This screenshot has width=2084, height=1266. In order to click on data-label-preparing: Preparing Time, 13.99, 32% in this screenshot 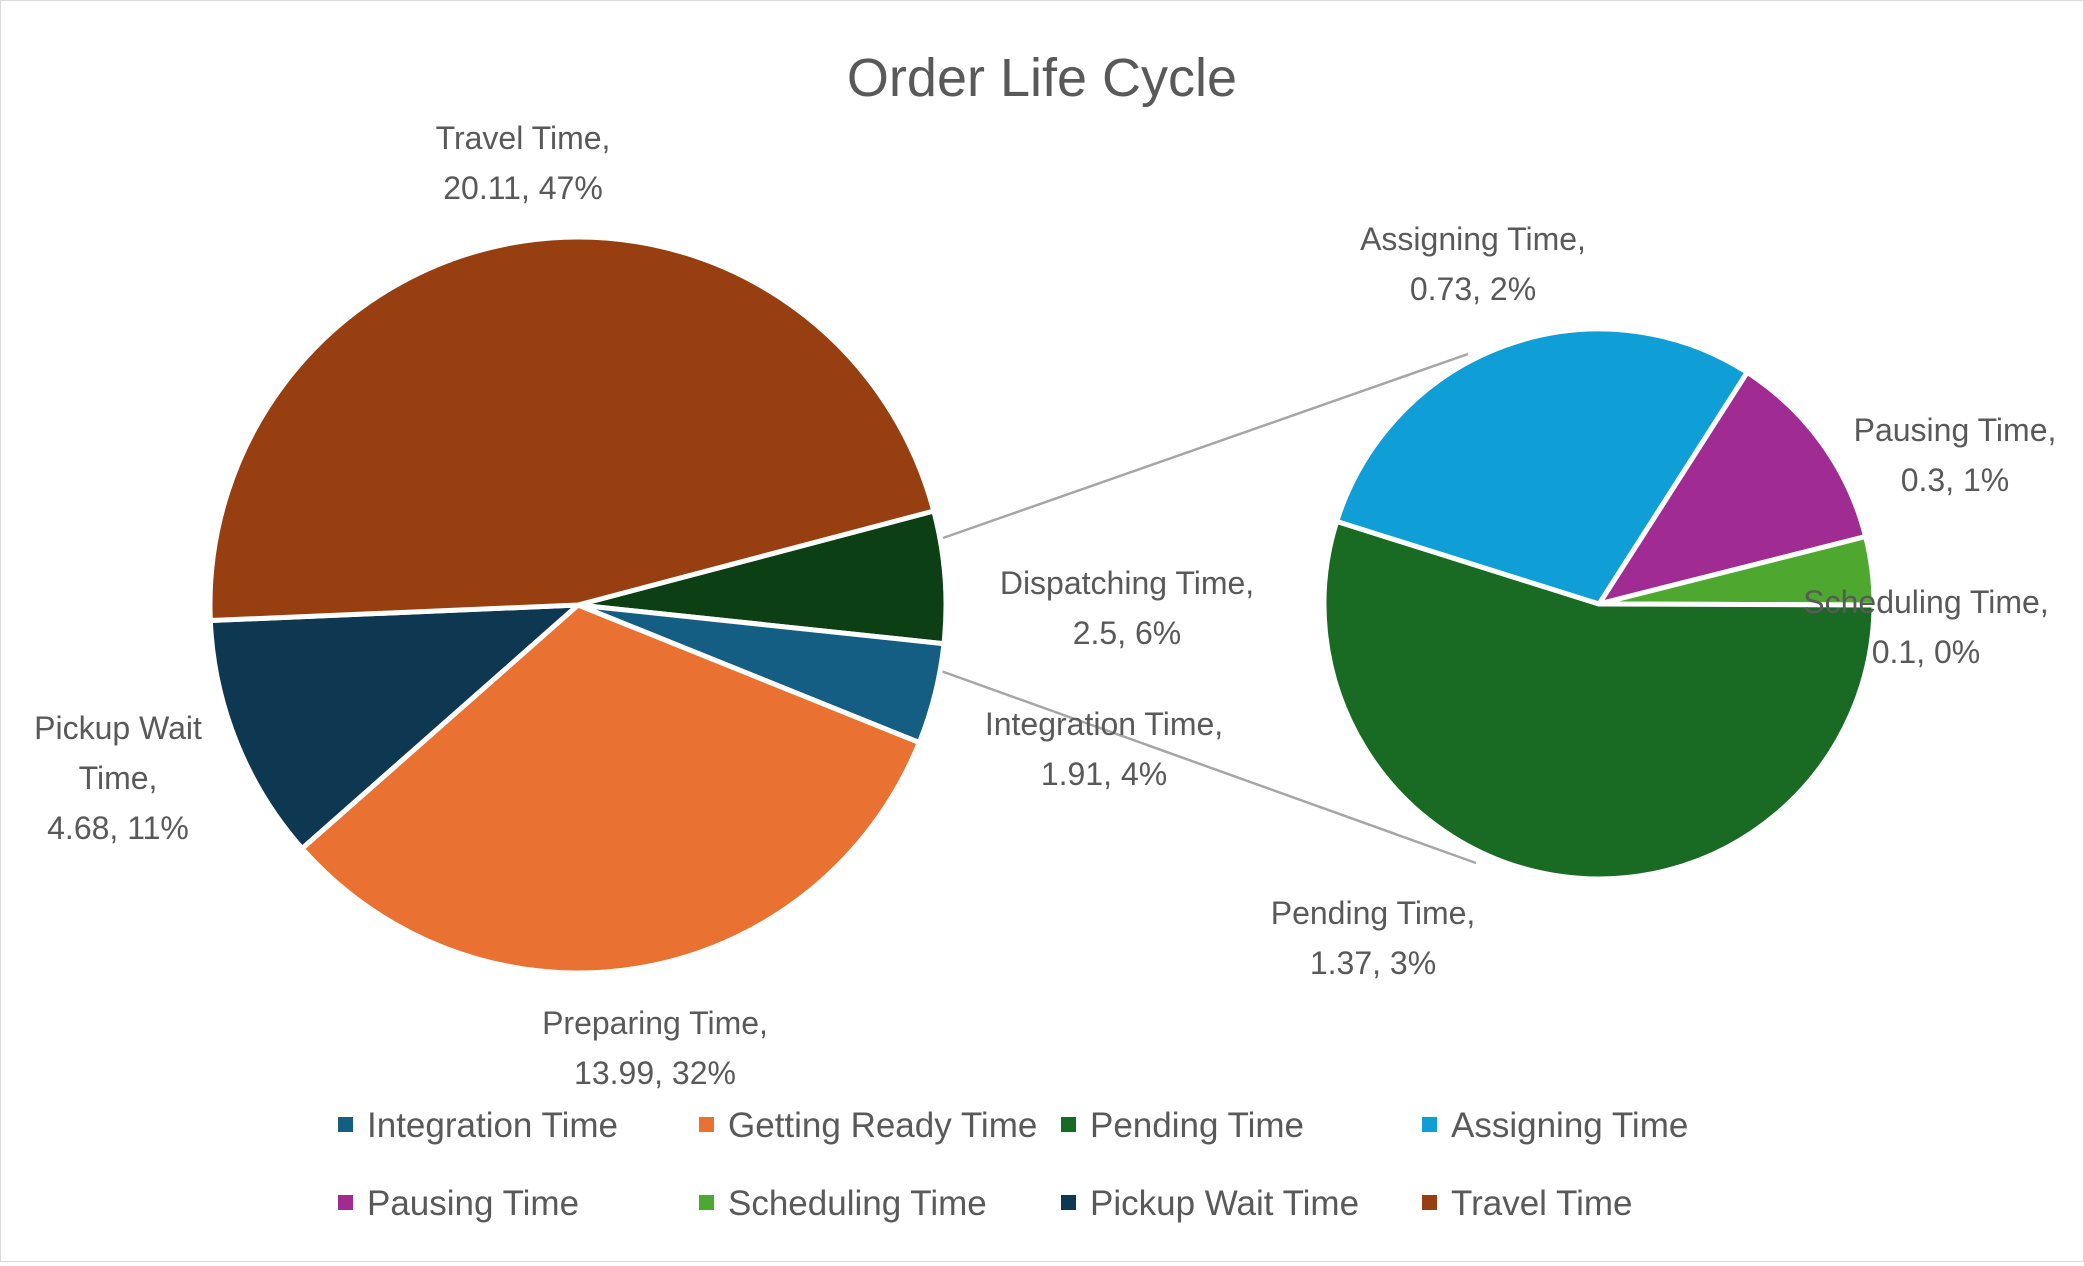, I will do `click(655, 1048)`.